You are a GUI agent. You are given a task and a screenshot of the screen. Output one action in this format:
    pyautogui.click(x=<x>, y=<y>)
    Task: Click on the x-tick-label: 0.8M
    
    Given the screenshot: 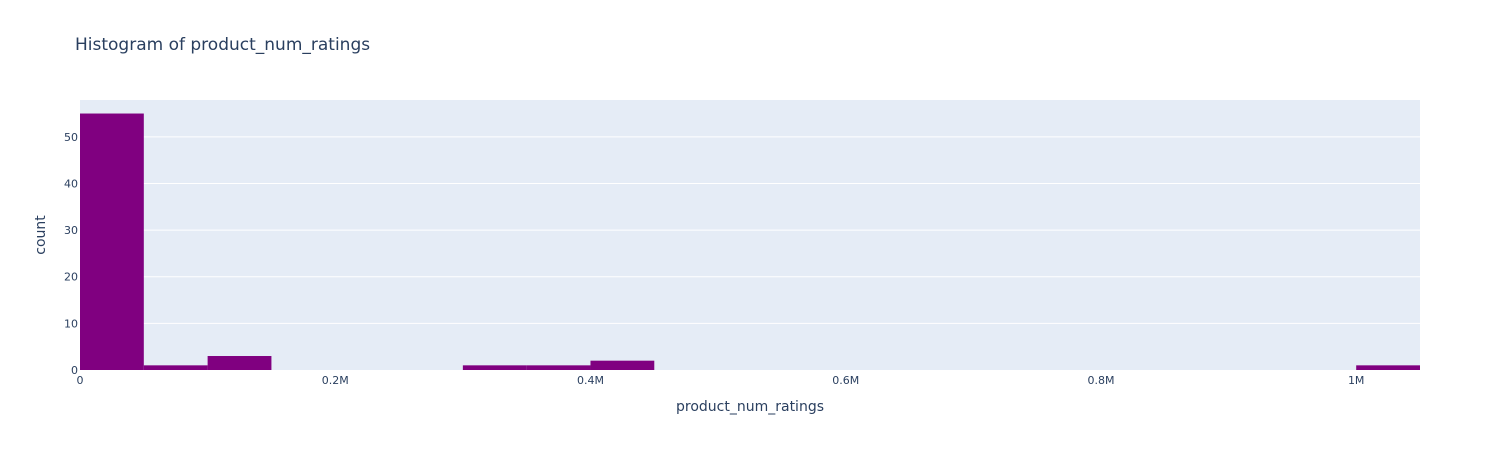 What is the action you would take?
    pyautogui.click(x=1100, y=380)
    